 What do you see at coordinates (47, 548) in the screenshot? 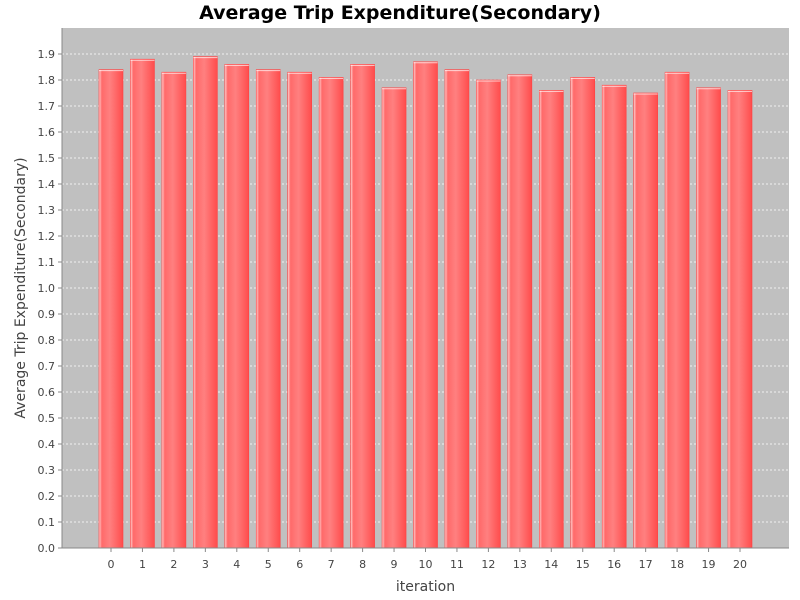
I see `y-tick-label: 0.0` at bounding box center [47, 548].